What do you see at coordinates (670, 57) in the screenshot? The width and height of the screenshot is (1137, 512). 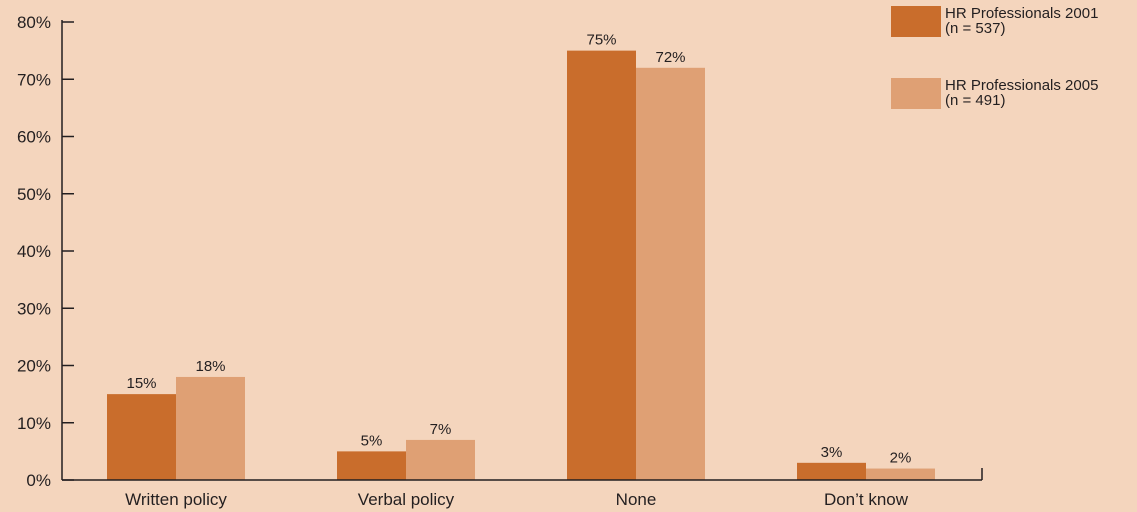 I see `value-label-series-2-2: 72%` at bounding box center [670, 57].